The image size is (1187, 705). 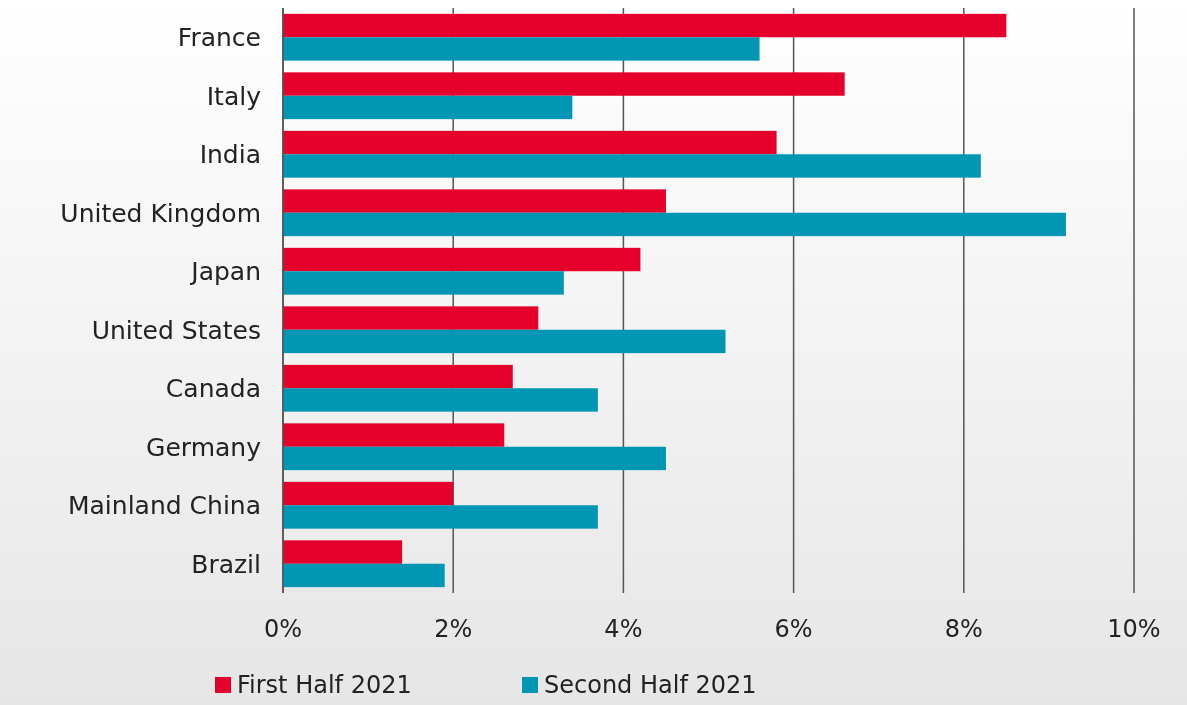 I want to click on x-tick-label: 8%, so click(x=963, y=629).